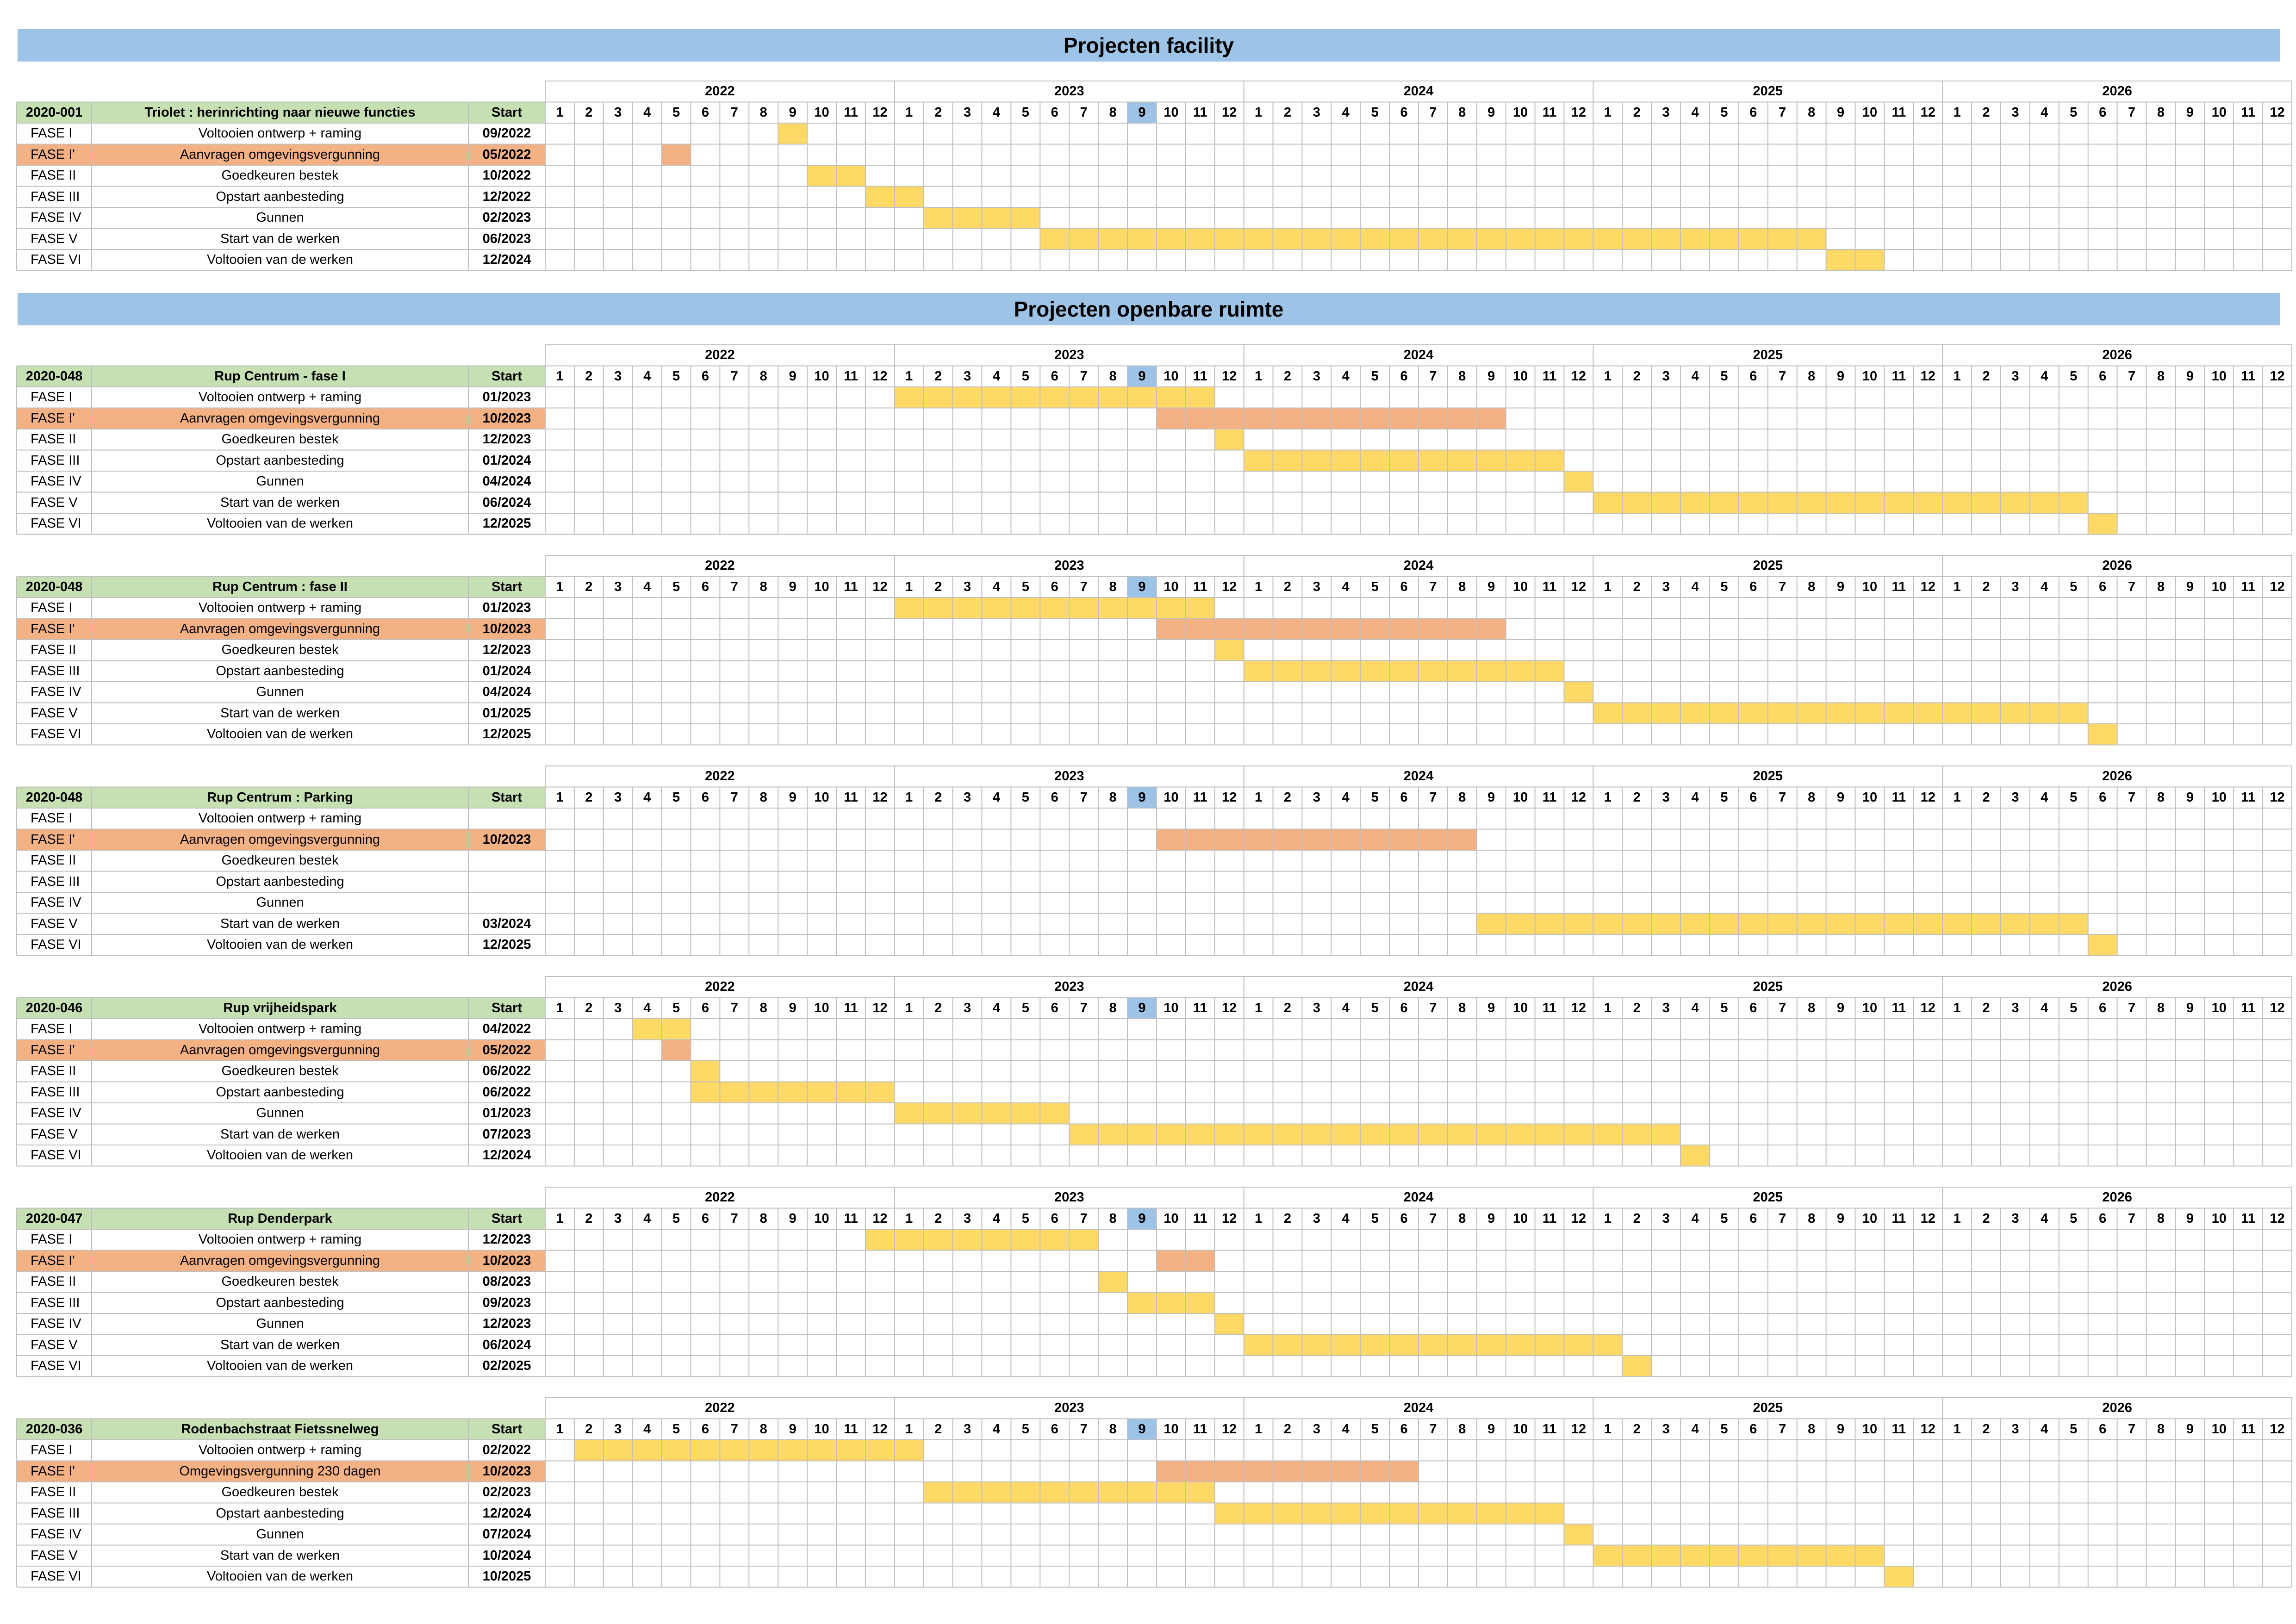  Describe the element at coordinates (507, 1429) in the screenshot. I see `start-column-header: Start` at that location.